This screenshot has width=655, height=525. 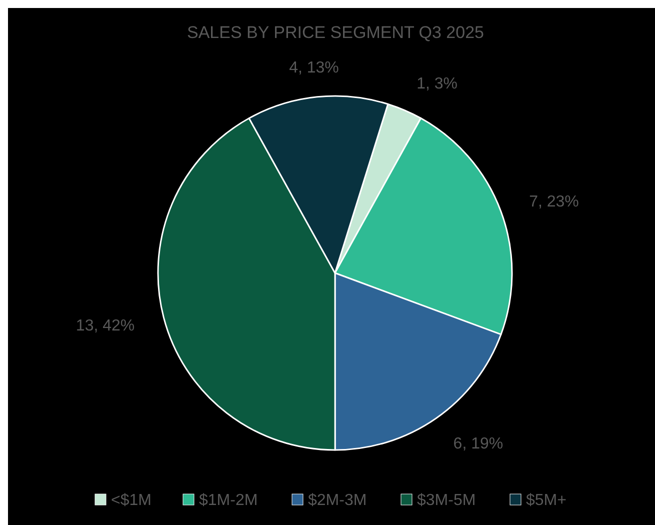 What do you see at coordinates (131, 500) in the screenshot?
I see `legend-label: <$1M` at bounding box center [131, 500].